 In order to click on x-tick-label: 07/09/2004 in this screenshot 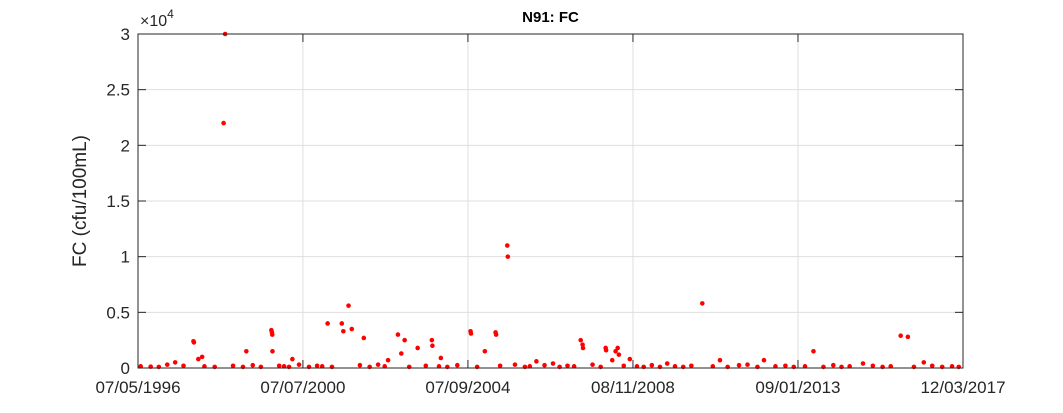, I will do `click(467, 387)`.